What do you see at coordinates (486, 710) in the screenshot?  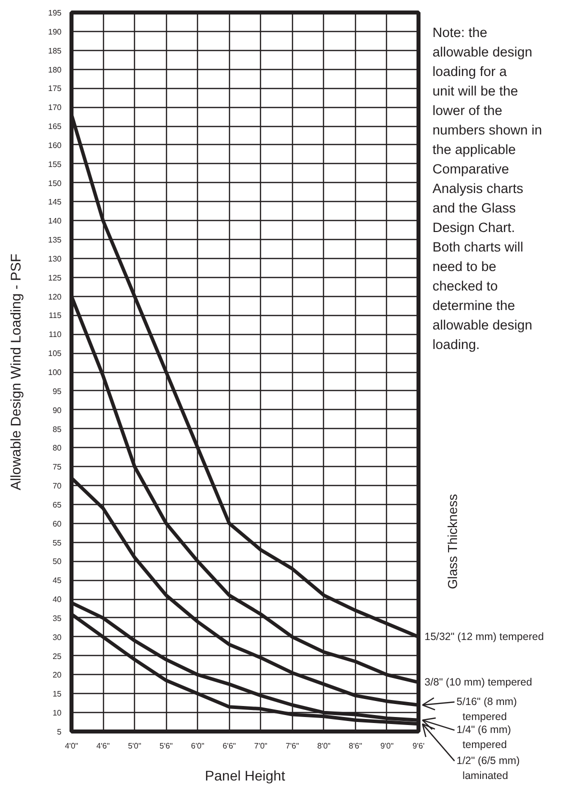 I see `legend-label: 5/16" (8 mm) tempered` at bounding box center [486, 710].